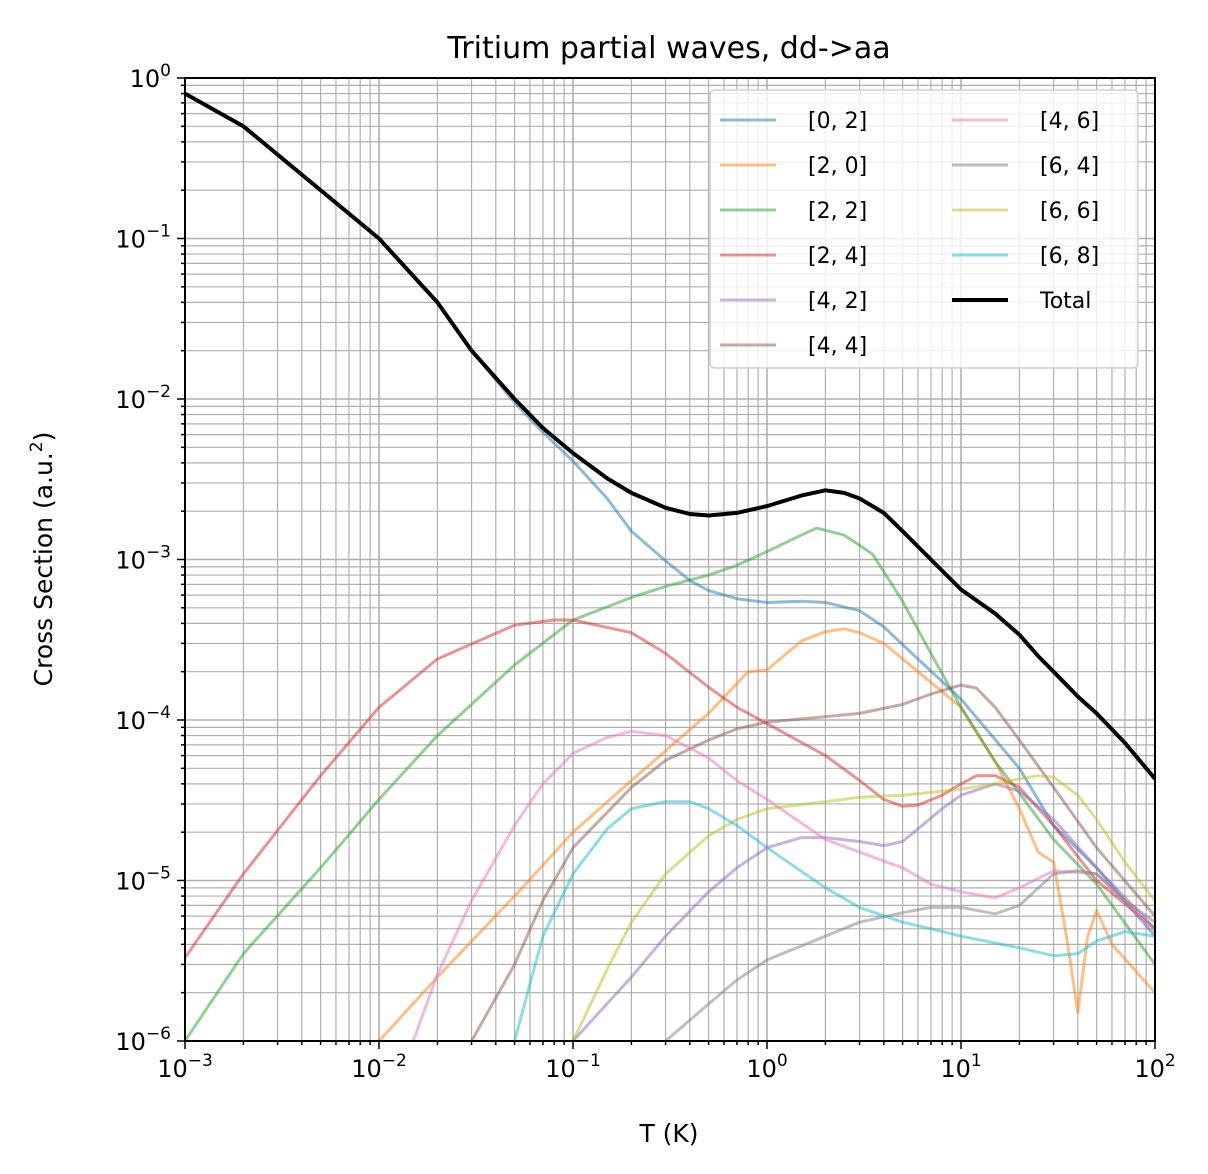  Describe the element at coordinates (668, 1133) in the screenshot. I see `x-axis-label: T (K)` at that location.